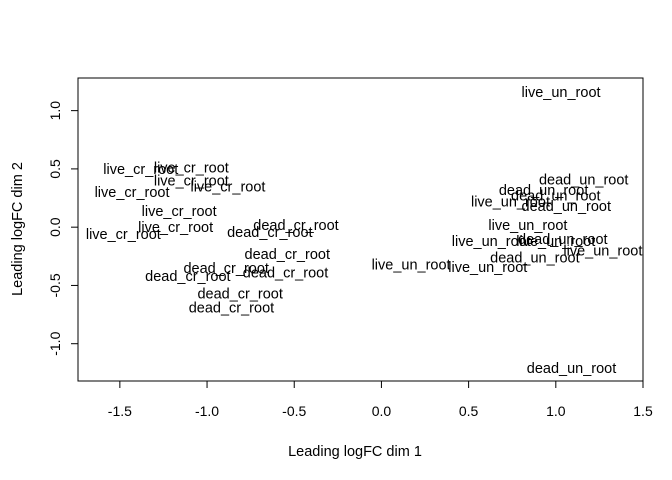 The image size is (672, 480). What do you see at coordinates (120, 411) in the screenshot?
I see `x-tick-label: -1.5` at bounding box center [120, 411].